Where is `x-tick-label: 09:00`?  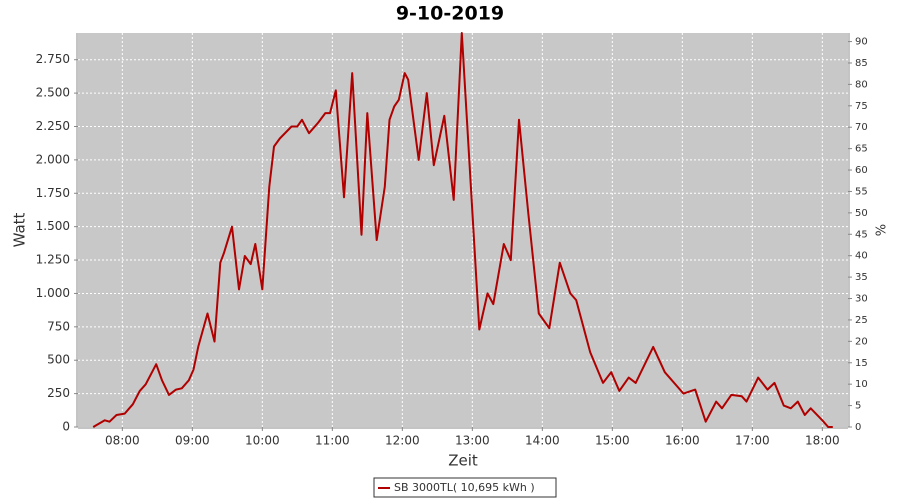
x-tick-label: 09:00 is located at coordinates (192, 441).